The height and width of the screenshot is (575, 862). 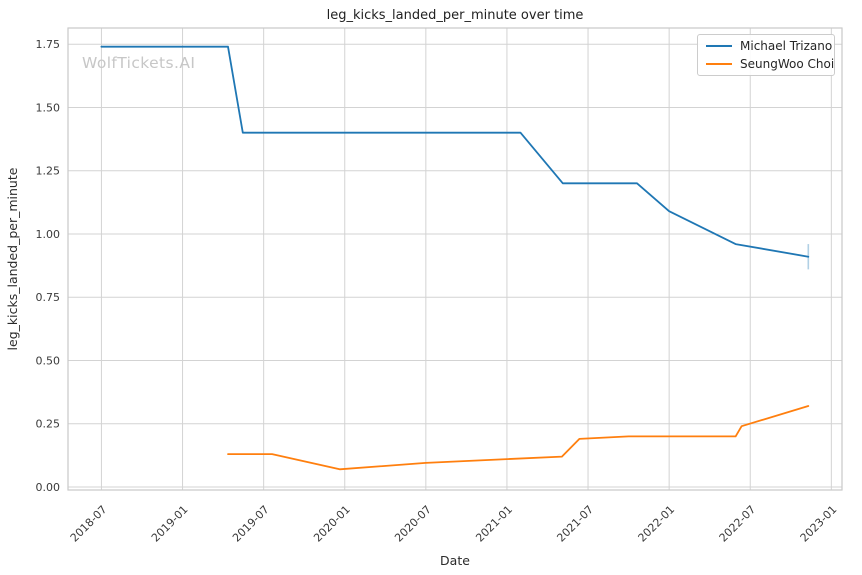 What do you see at coordinates (819, 524) in the screenshot?
I see `x-tick-label: 2023-01` at bounding box center [819, 524].